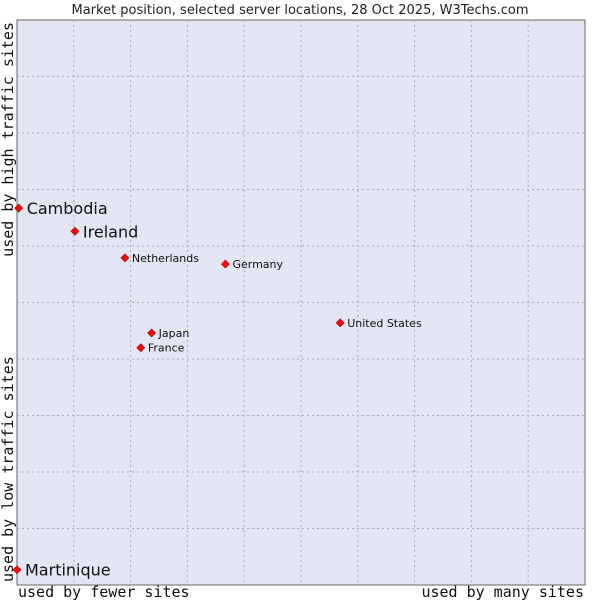 This screenshot has width=600, height=600. Describe the element at coordinates (340, 323) in the screenshot. I see `point-marker-united-states` at that location.